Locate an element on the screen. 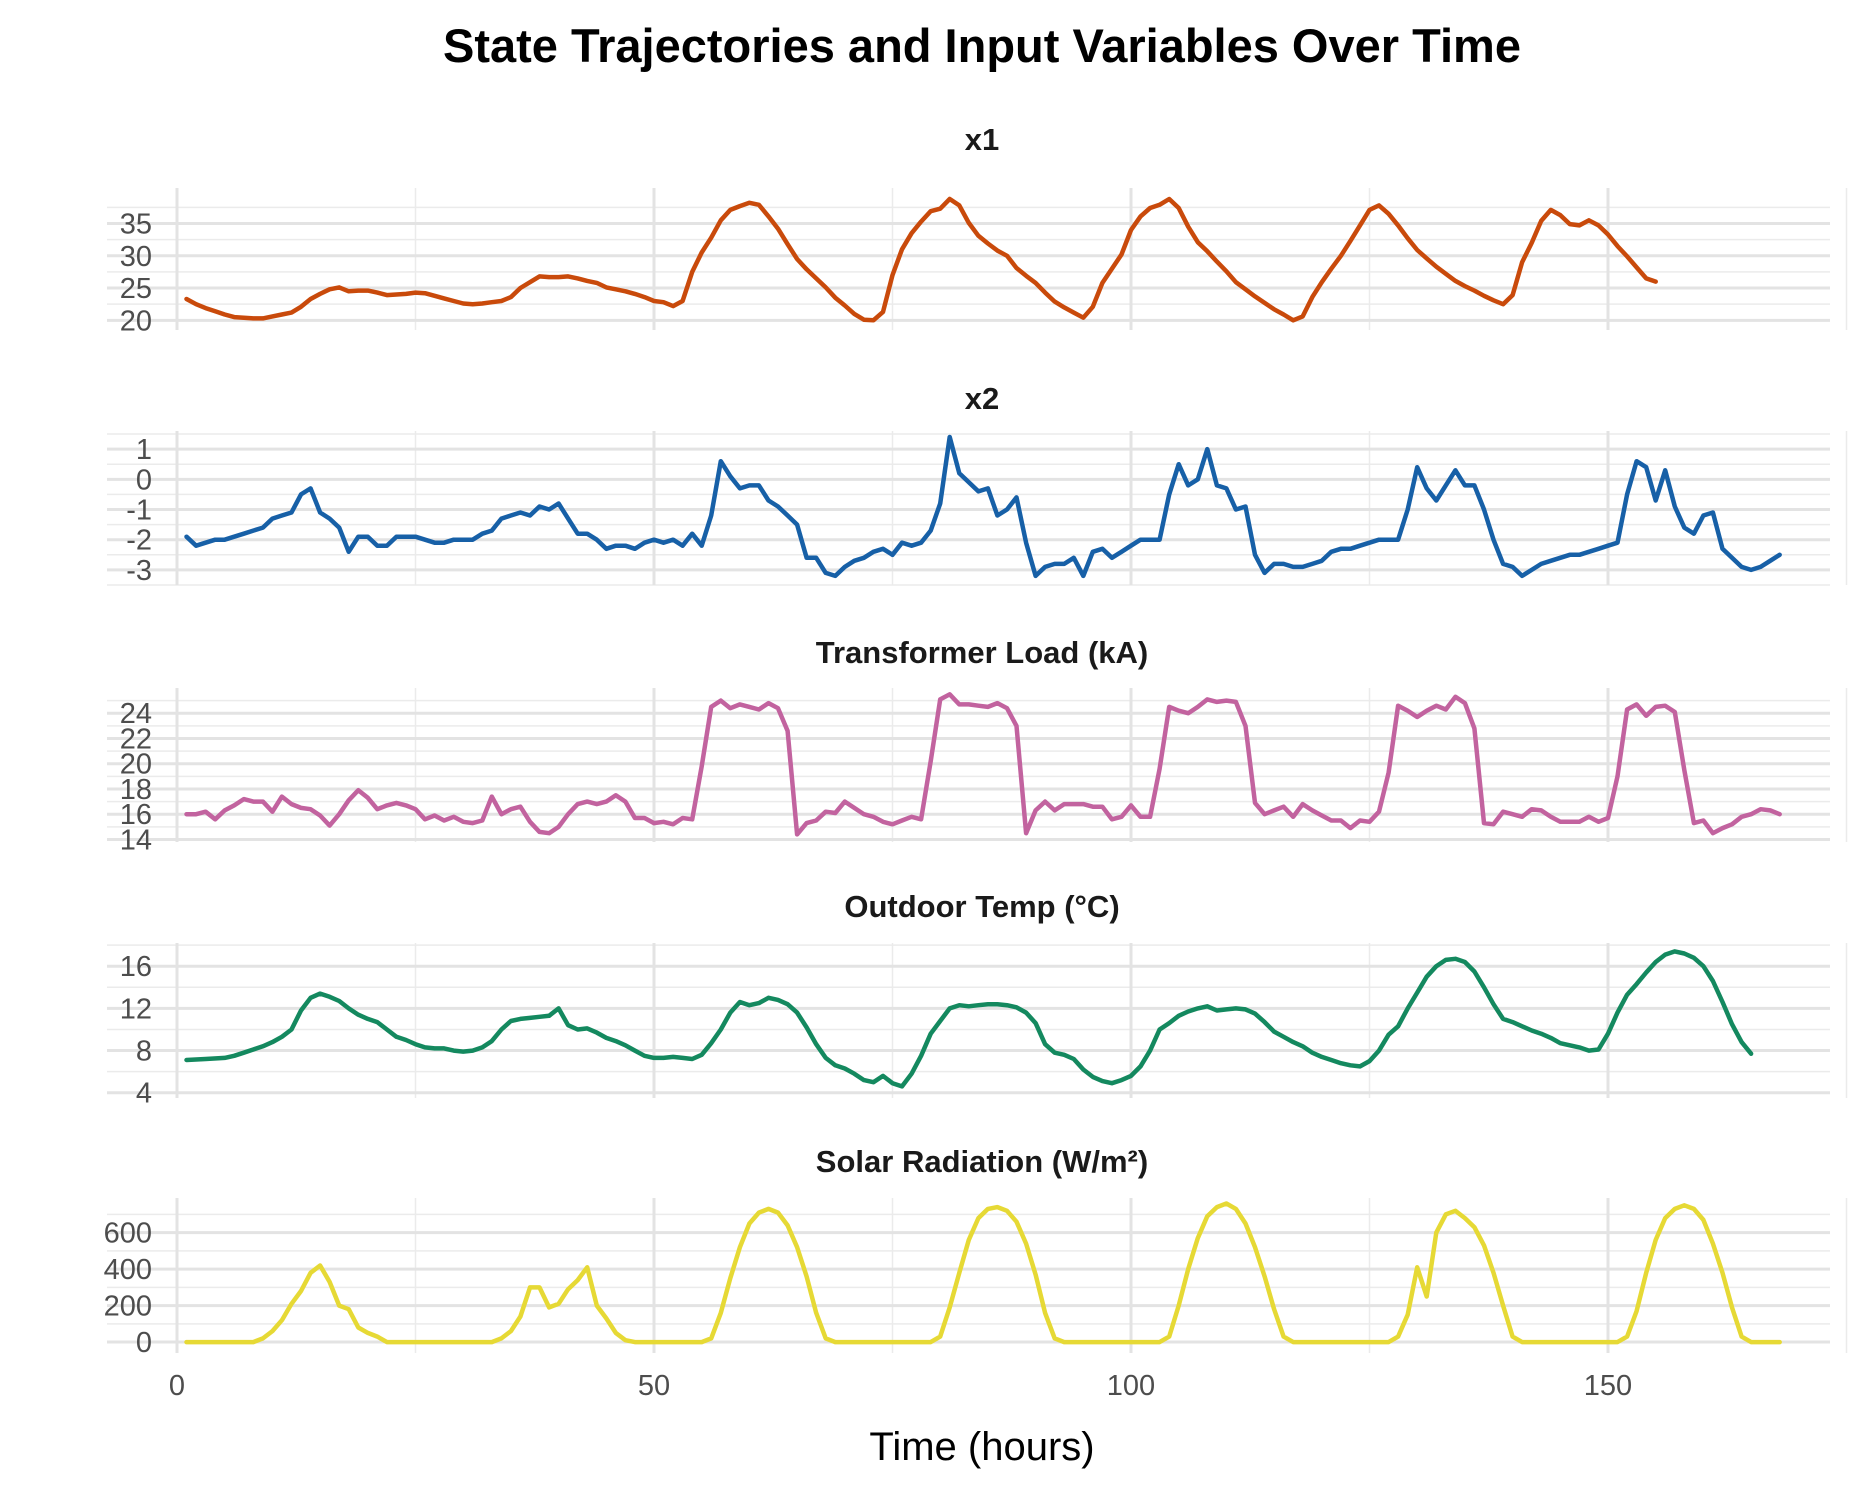 This screenshot has width=1865, height=1487. y-tick-label: 22 is located at coordinates (136, 739).